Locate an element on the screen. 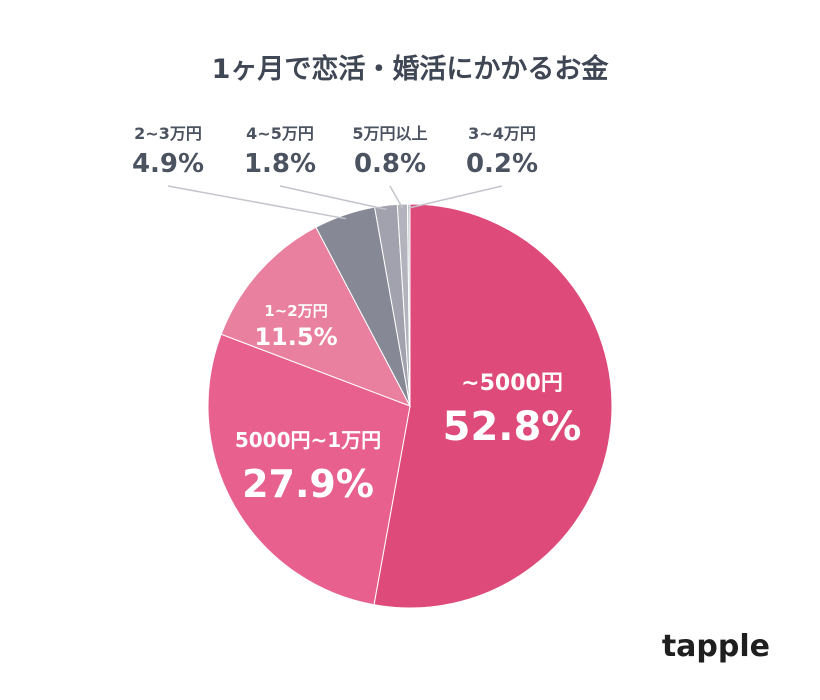  slice-category-label: 5000円~1万円 is located at coordinates (308, 440).